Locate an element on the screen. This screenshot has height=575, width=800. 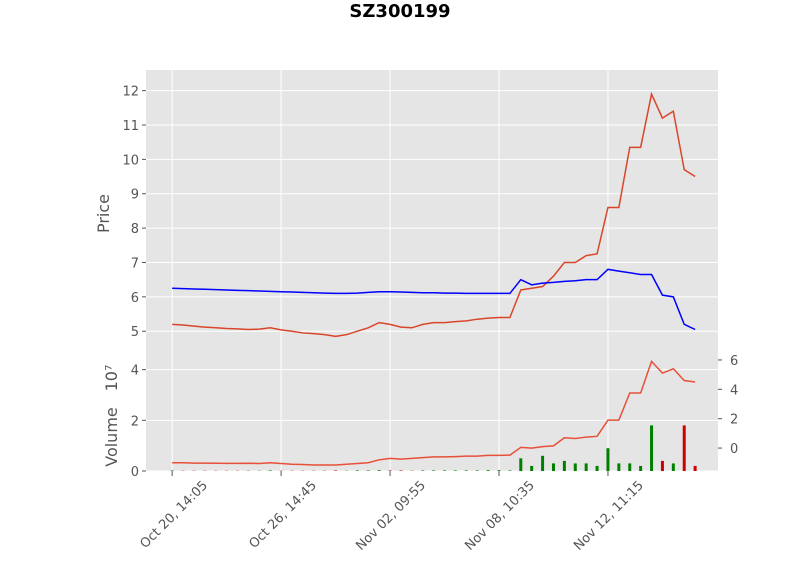
y-tick-label: 4 is located at coordinates (135, 371).